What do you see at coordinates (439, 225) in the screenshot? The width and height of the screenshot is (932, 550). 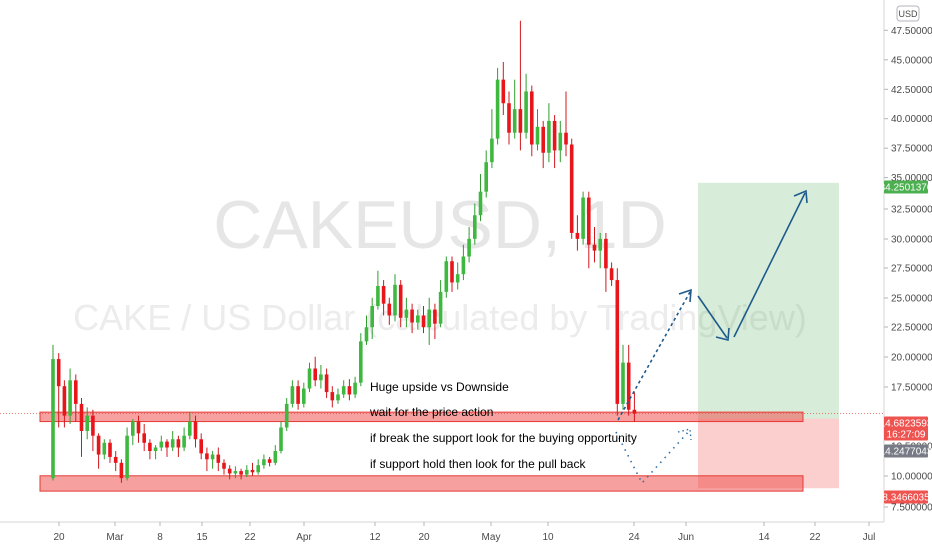 I see `watermark-symbol: CAKEUSD, 1D` at bounding box center [439, 225].